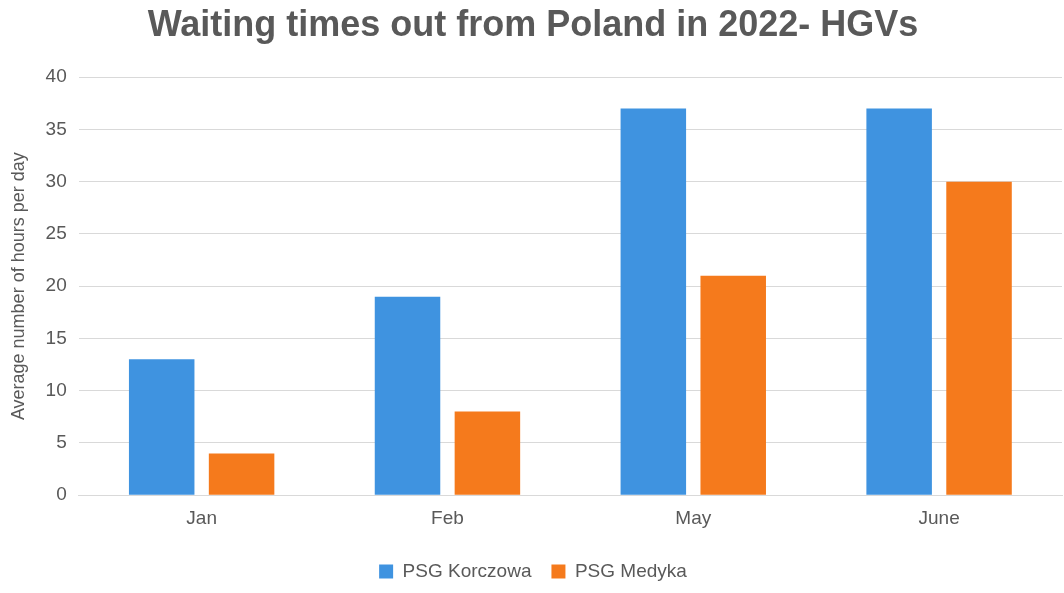  What do you see at coordinates (533, 23) in the screenshot?
I see `chart-title: Waiting times out from Poland in 2022- HGVs` at bounding box center [533, 23].